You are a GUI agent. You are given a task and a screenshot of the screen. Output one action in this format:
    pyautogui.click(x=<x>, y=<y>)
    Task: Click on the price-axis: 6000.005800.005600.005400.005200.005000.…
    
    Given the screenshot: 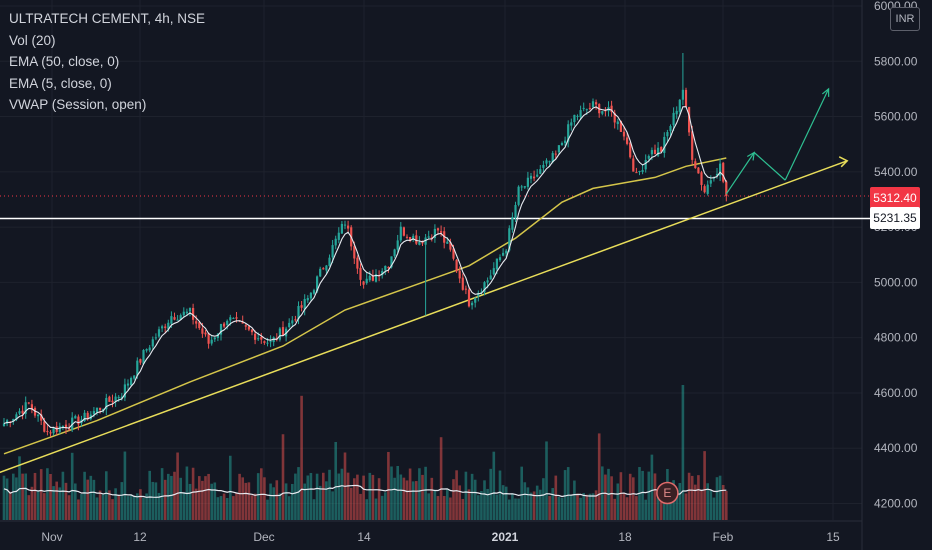 What is the action you would take?
    pyautogui.click(x=896, y=255)
    